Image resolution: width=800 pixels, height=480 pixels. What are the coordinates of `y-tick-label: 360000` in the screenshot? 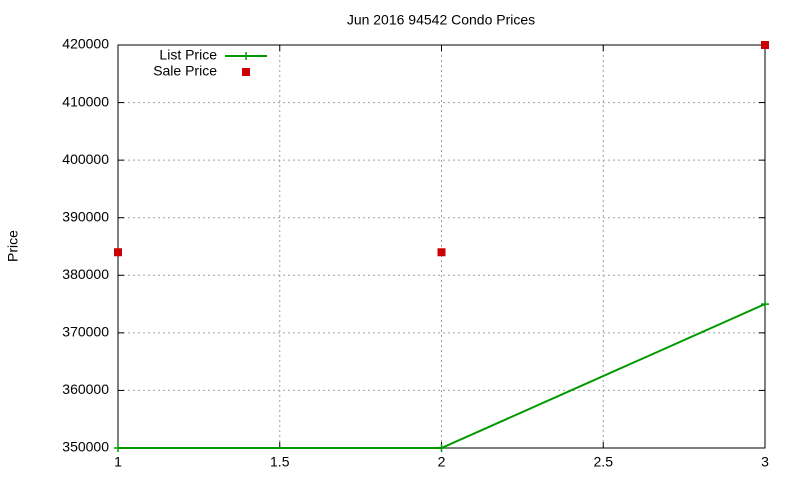 It's located at (85, 389).